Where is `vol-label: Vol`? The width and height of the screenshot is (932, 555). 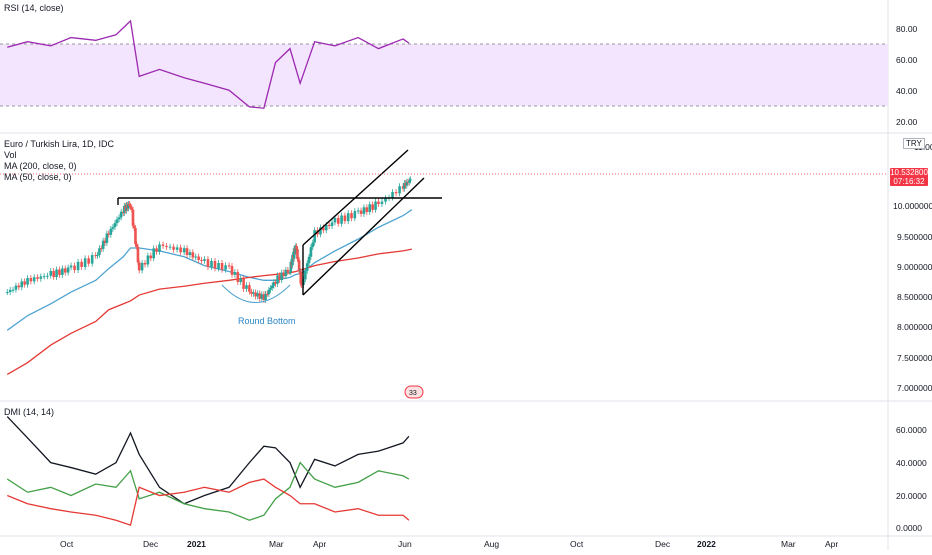 vol-label: Vol is located at coordinates (10, 155).